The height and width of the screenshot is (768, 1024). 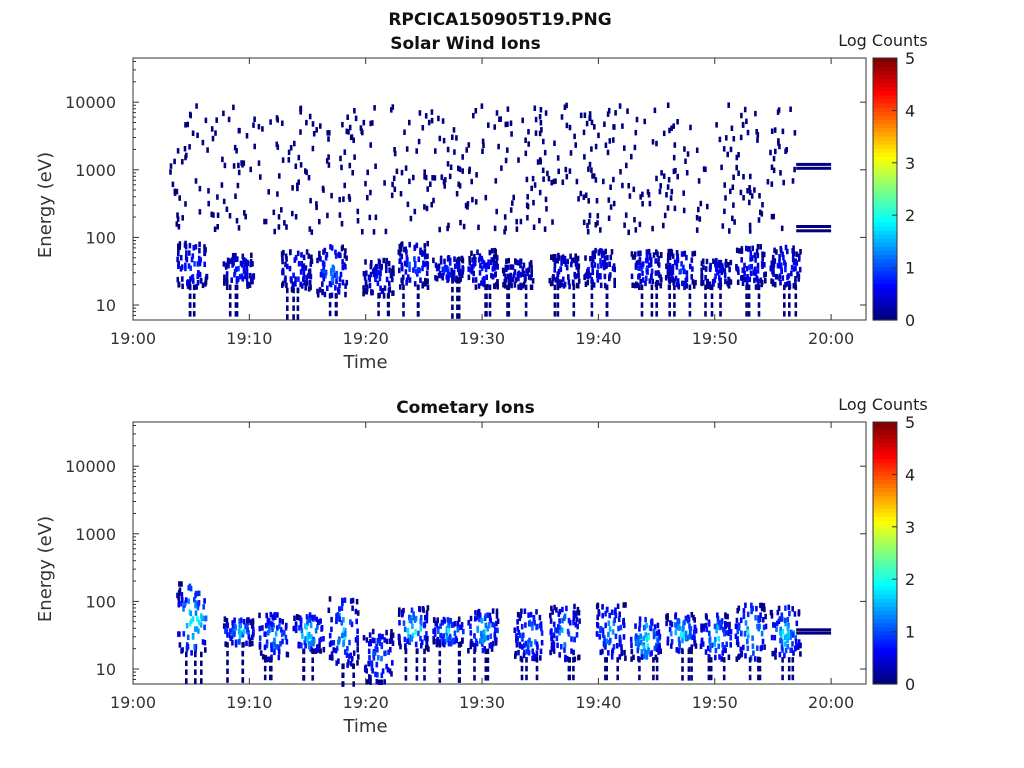 I want to click on y-tick-label: 100, so click(x=100, y=237).